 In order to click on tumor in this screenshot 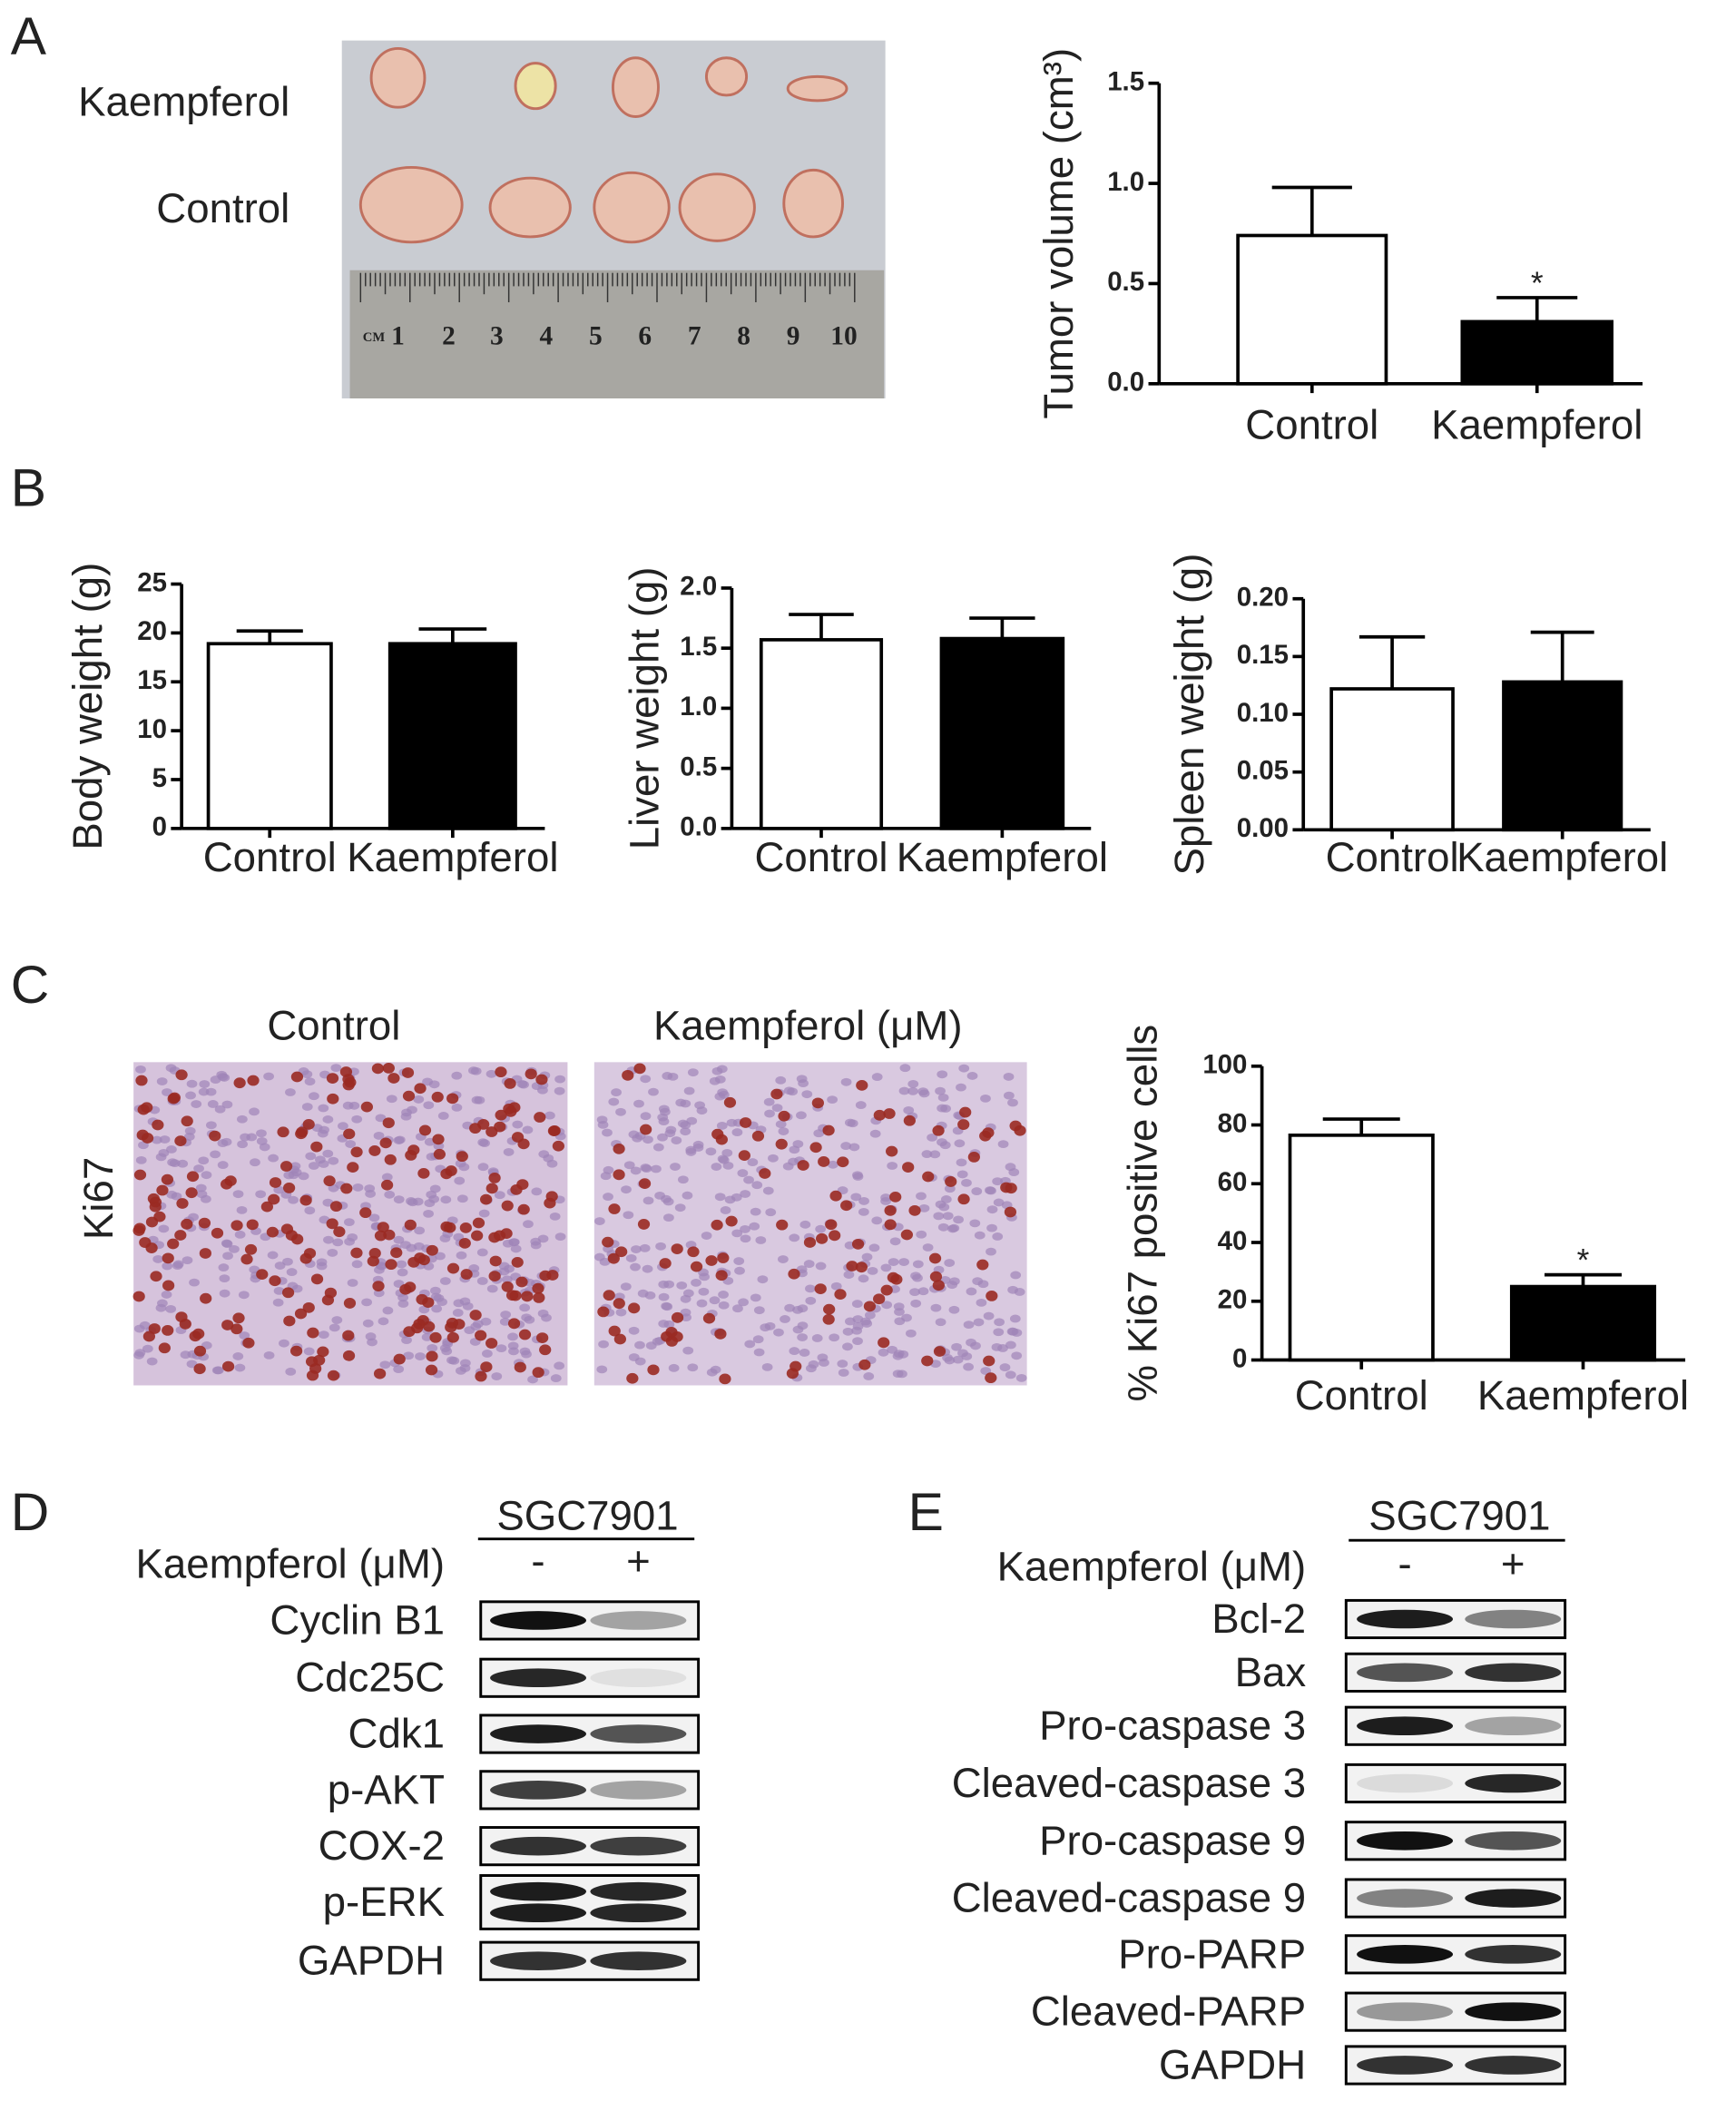, I will do `click(411, 204)`.